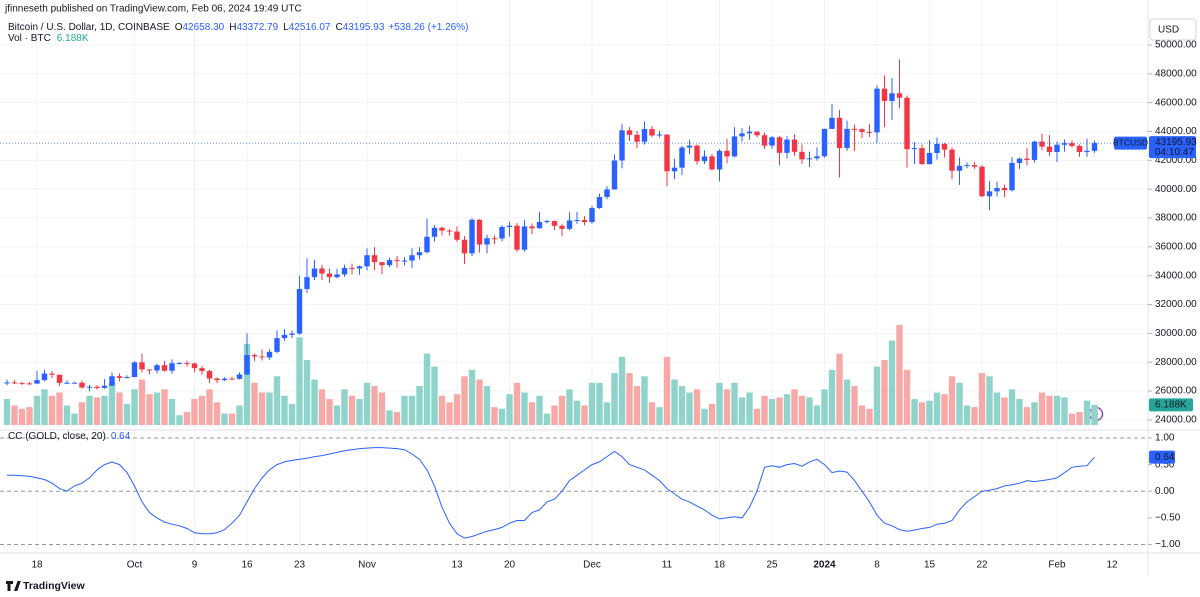 This screenshot has height=597, width=1200. What do you see at coordinates (1165, 438) in the screenshot?
I see `y-tick-label: 1.00` at bounding box center [1165, 438].